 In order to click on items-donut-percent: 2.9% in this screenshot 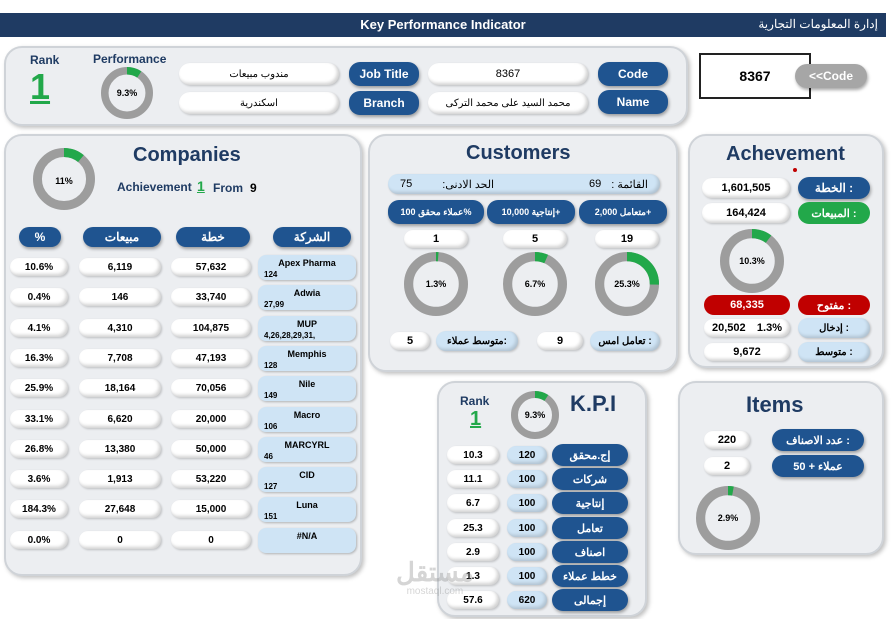, I will do `click(728, 518)`.